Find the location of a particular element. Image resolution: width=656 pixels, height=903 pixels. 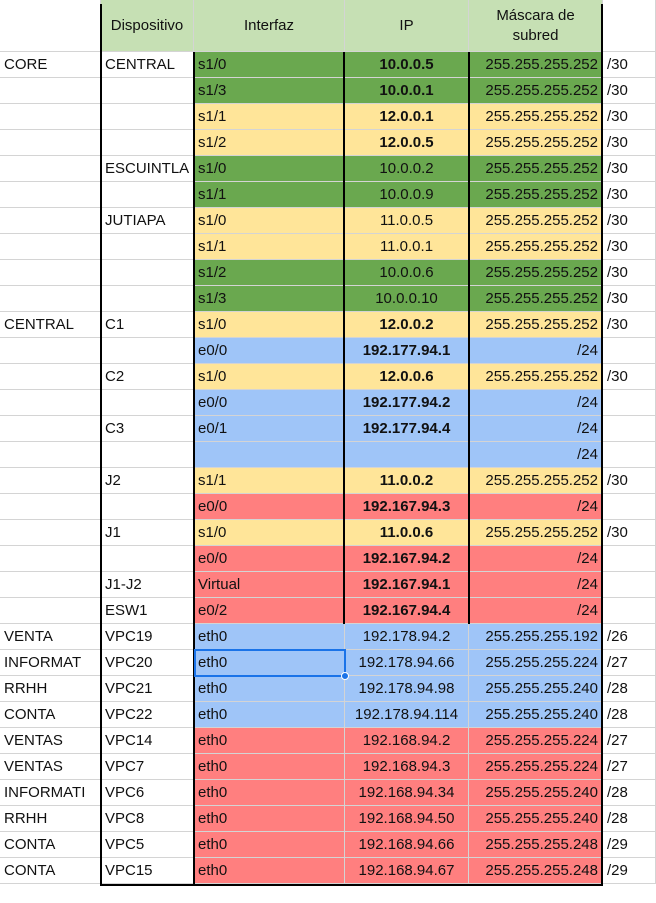

cell-interface: Virtual is located at coordinates (269, 585).